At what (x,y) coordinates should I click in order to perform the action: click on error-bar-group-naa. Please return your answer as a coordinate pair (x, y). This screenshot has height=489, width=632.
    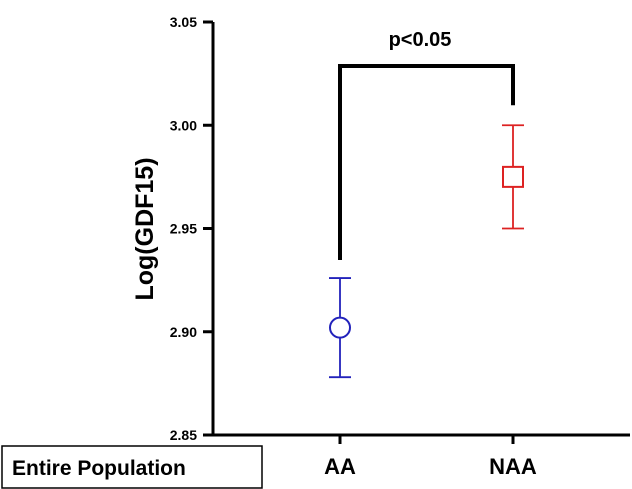
    Looking at the image, I should click on (513, 177).